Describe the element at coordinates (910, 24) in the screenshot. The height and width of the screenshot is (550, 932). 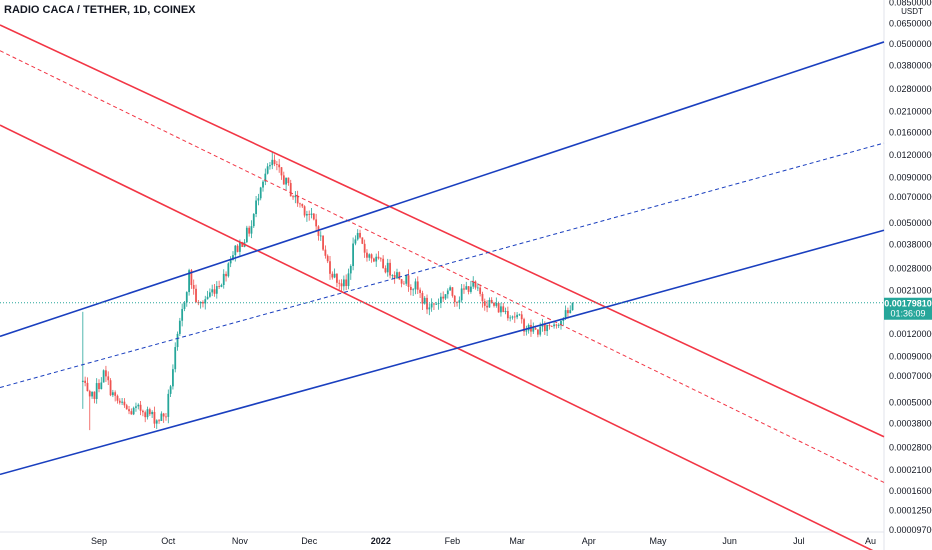
I see `price-tick-label: 0.06500000` at that location.